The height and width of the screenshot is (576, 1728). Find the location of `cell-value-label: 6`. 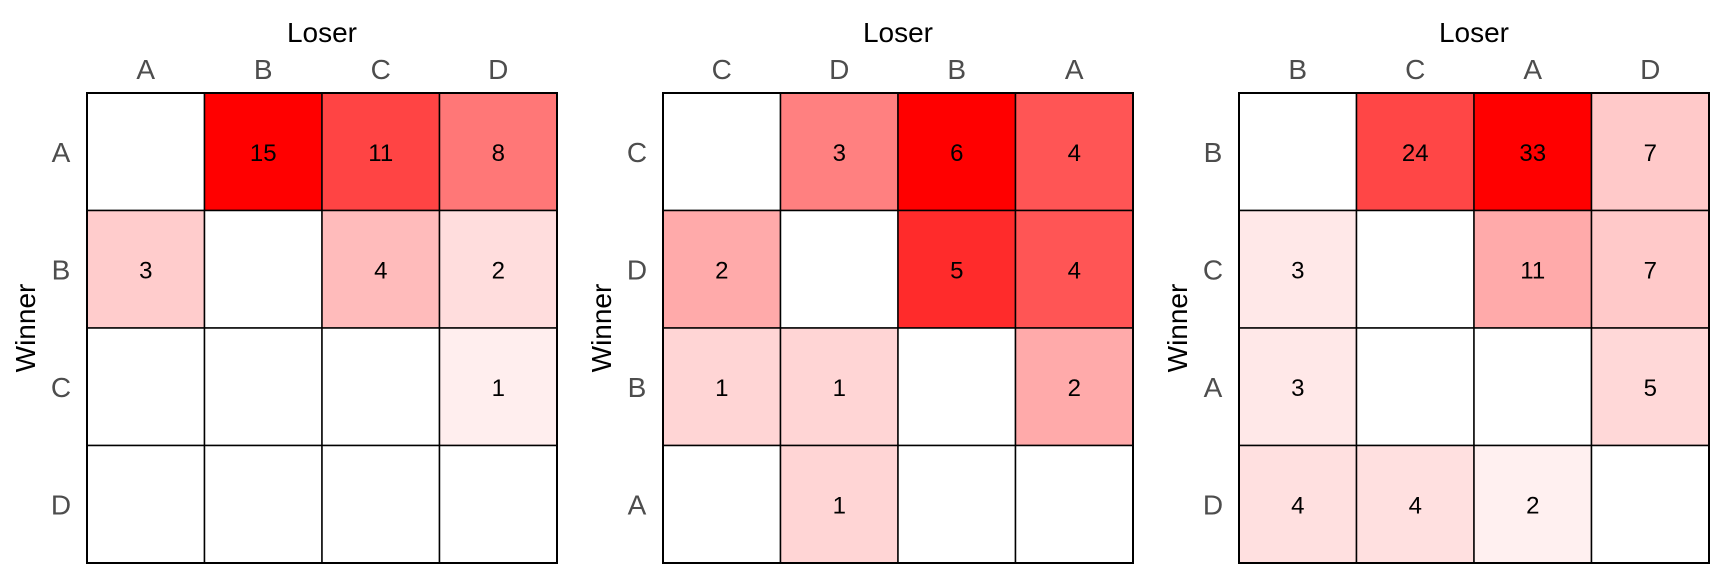

cell-value-label: 6 is located at coordinates (956, 153).